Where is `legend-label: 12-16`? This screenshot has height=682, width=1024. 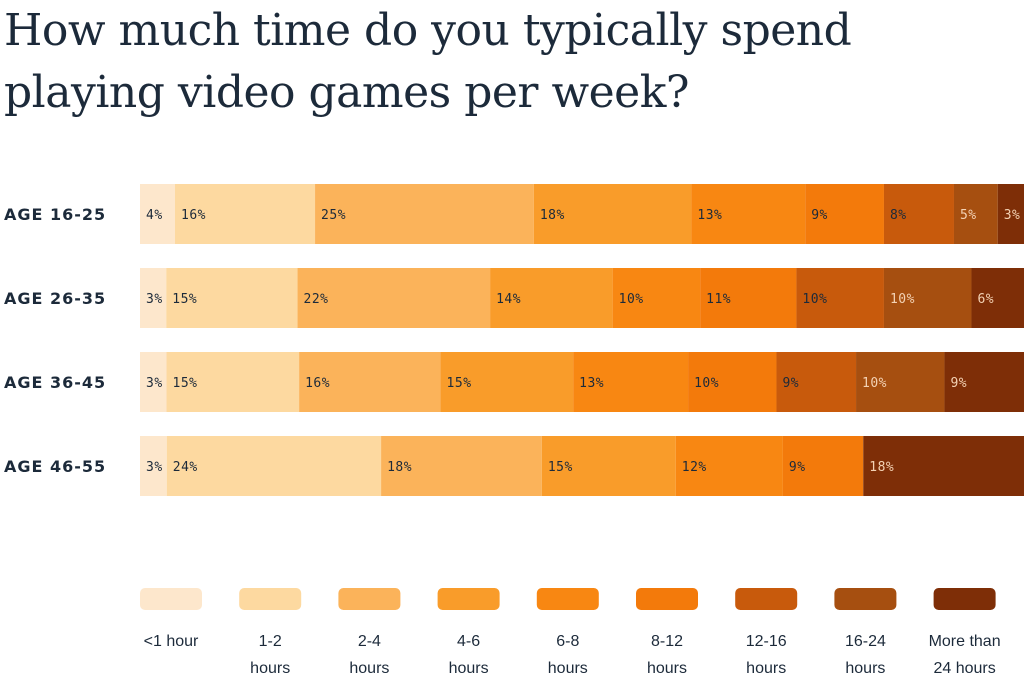
legend-label: 12-16 is located at coordinates (766, 641).